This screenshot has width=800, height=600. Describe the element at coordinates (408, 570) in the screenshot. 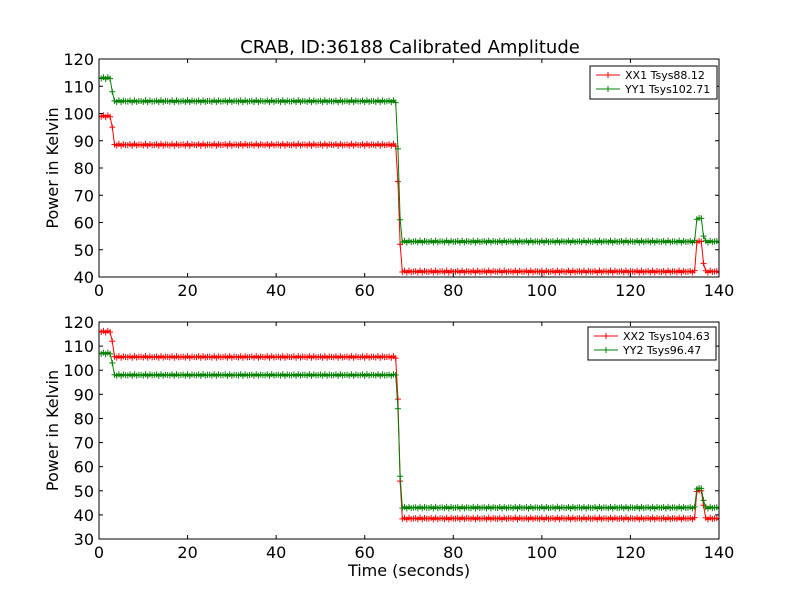

I see `x-axis-label: Time (seconds)` at that location.